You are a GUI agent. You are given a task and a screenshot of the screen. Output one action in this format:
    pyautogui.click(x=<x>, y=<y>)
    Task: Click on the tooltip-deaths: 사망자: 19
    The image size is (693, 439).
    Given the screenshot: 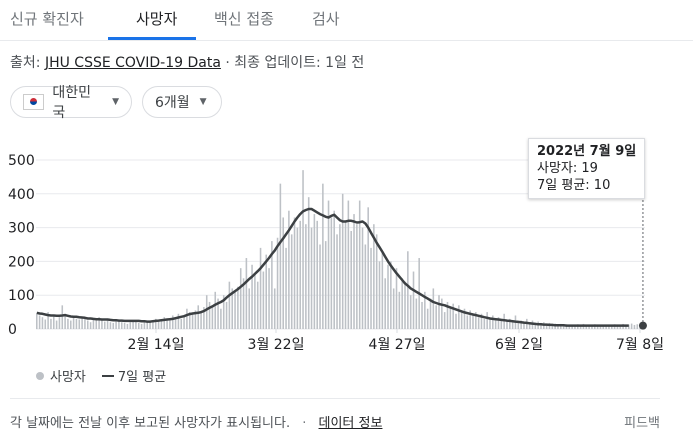 What is the action you would take?
    pyautogui.click(x=567, y=168)
    